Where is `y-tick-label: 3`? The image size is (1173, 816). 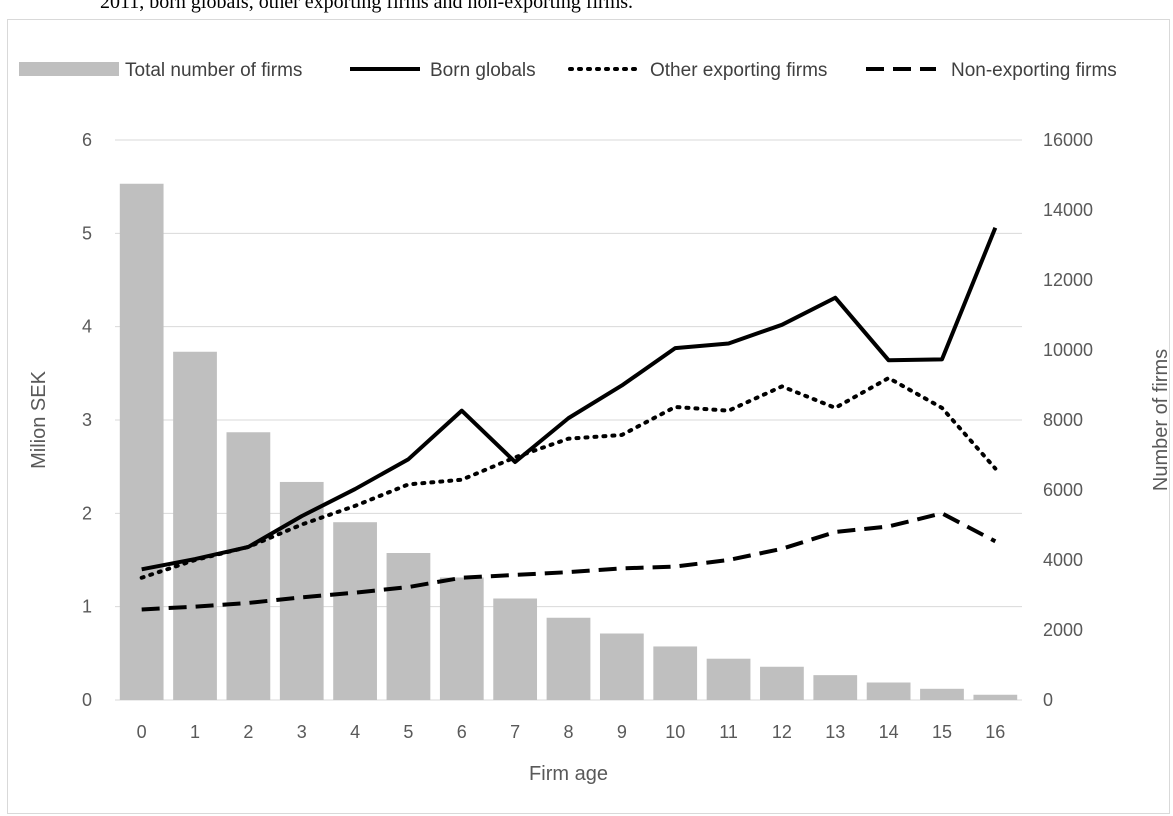
y-tick-label: 3 is located at coordinates (87, 420).